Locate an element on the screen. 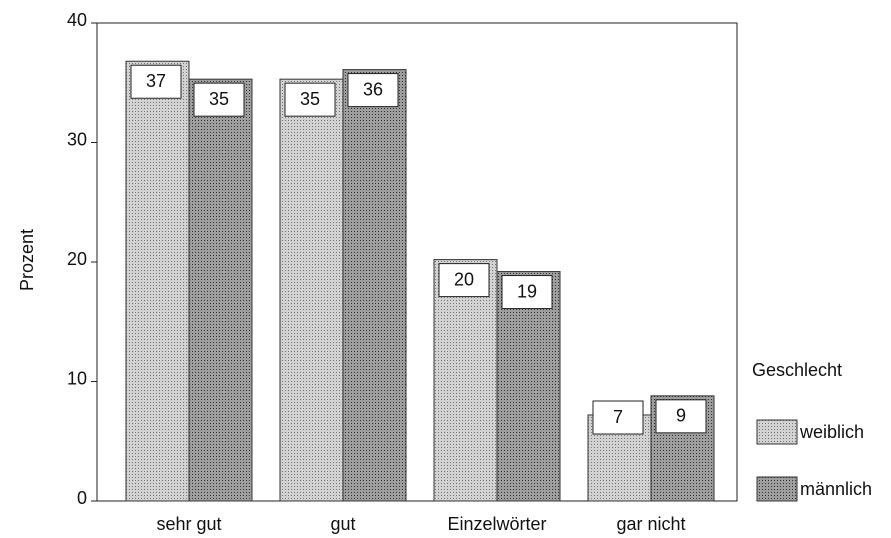 Image resolution: width=891 pixels, height=538 pixels. y-tick-label: 20 is located at coordinates (77, 259).